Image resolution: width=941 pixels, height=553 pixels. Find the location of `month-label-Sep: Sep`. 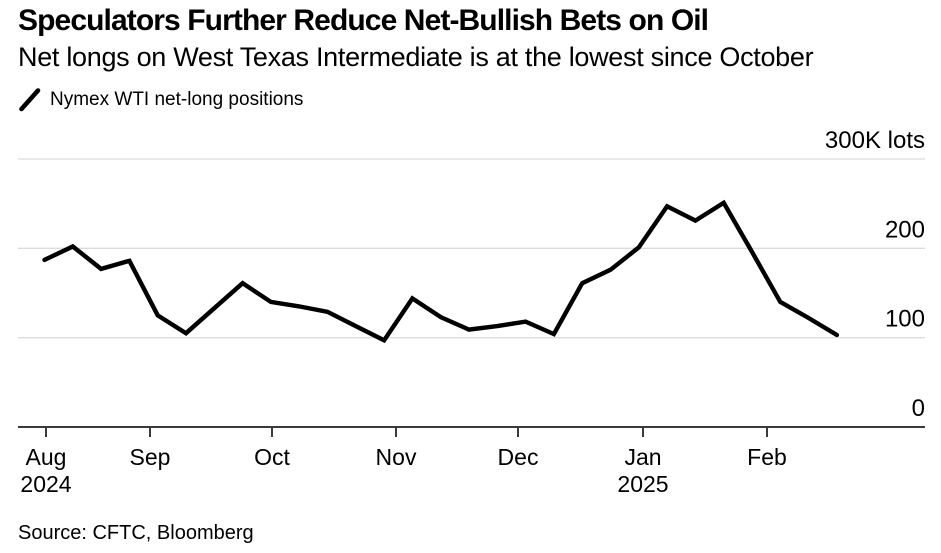

month-label-Sep: Sep is located at coordinates (150, 457).